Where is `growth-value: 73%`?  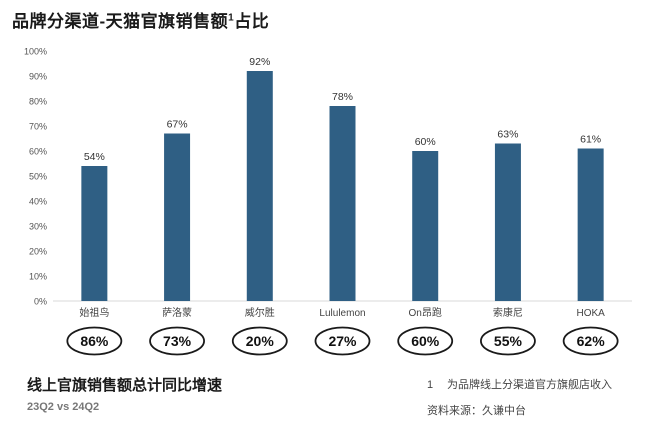 growth-value: 73% is located at coordinates (177, 341).